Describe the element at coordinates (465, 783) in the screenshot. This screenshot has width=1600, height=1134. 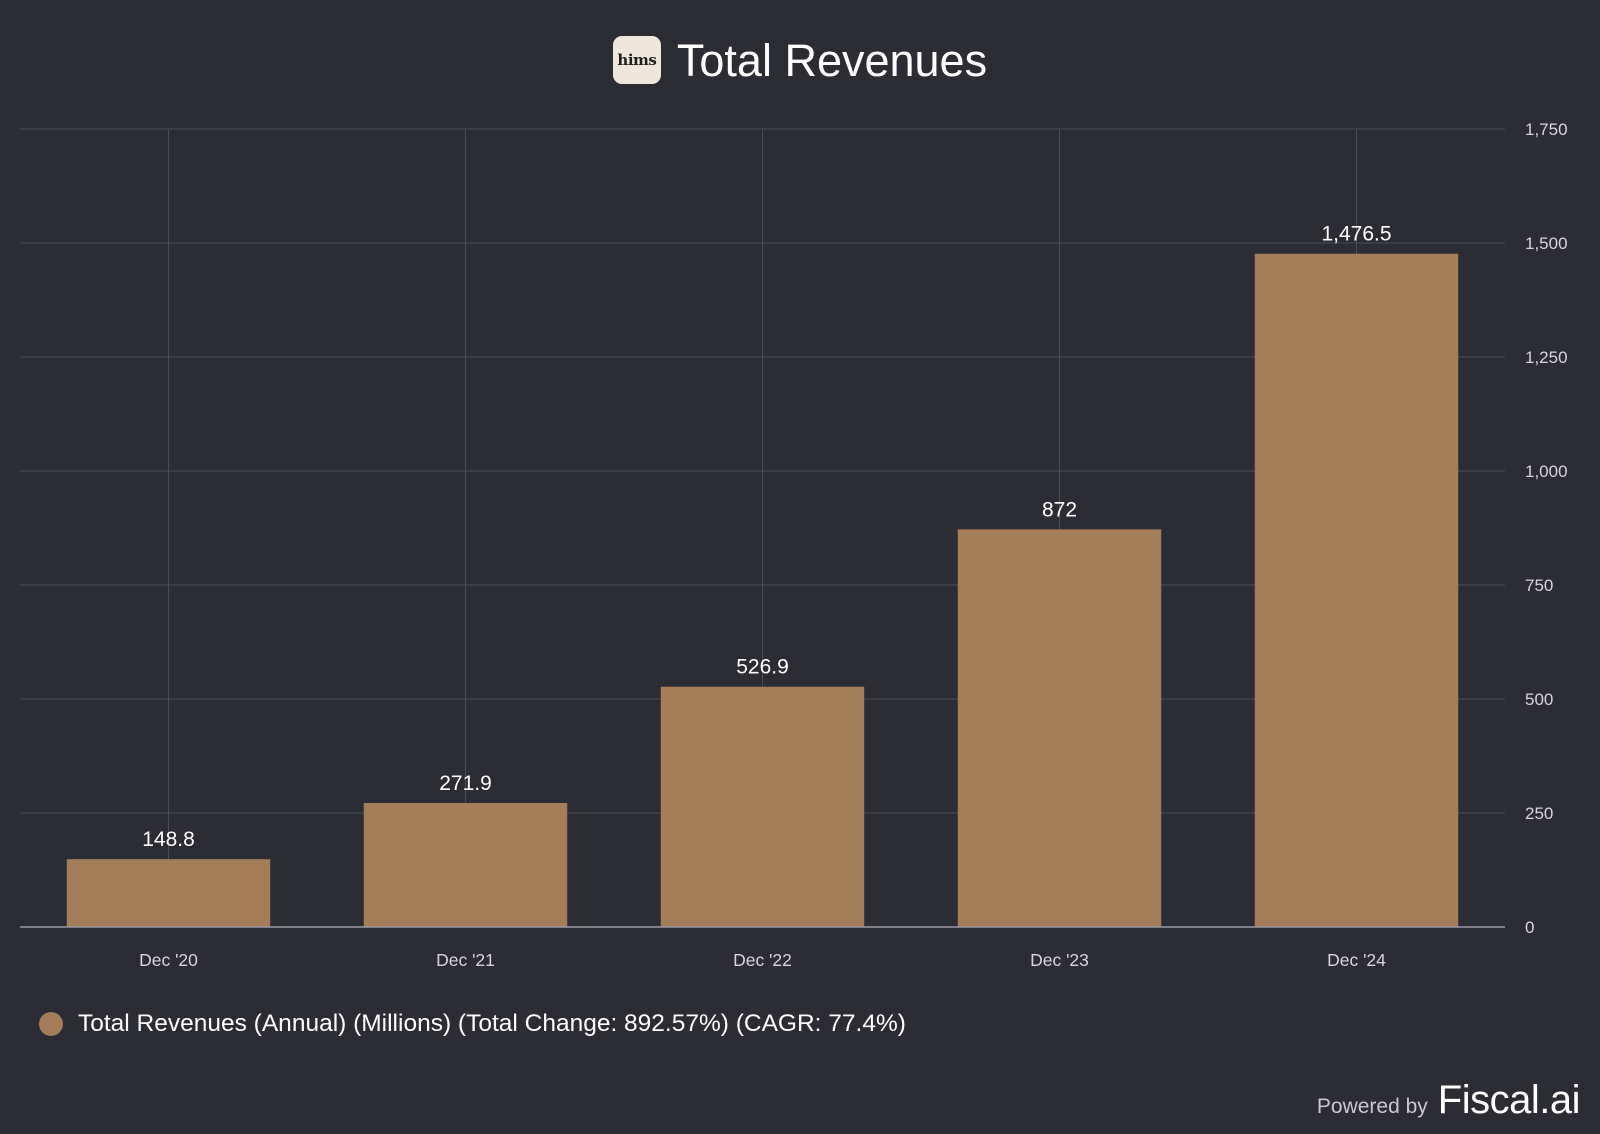
I see `bar-value-label: 271.9` at that location.